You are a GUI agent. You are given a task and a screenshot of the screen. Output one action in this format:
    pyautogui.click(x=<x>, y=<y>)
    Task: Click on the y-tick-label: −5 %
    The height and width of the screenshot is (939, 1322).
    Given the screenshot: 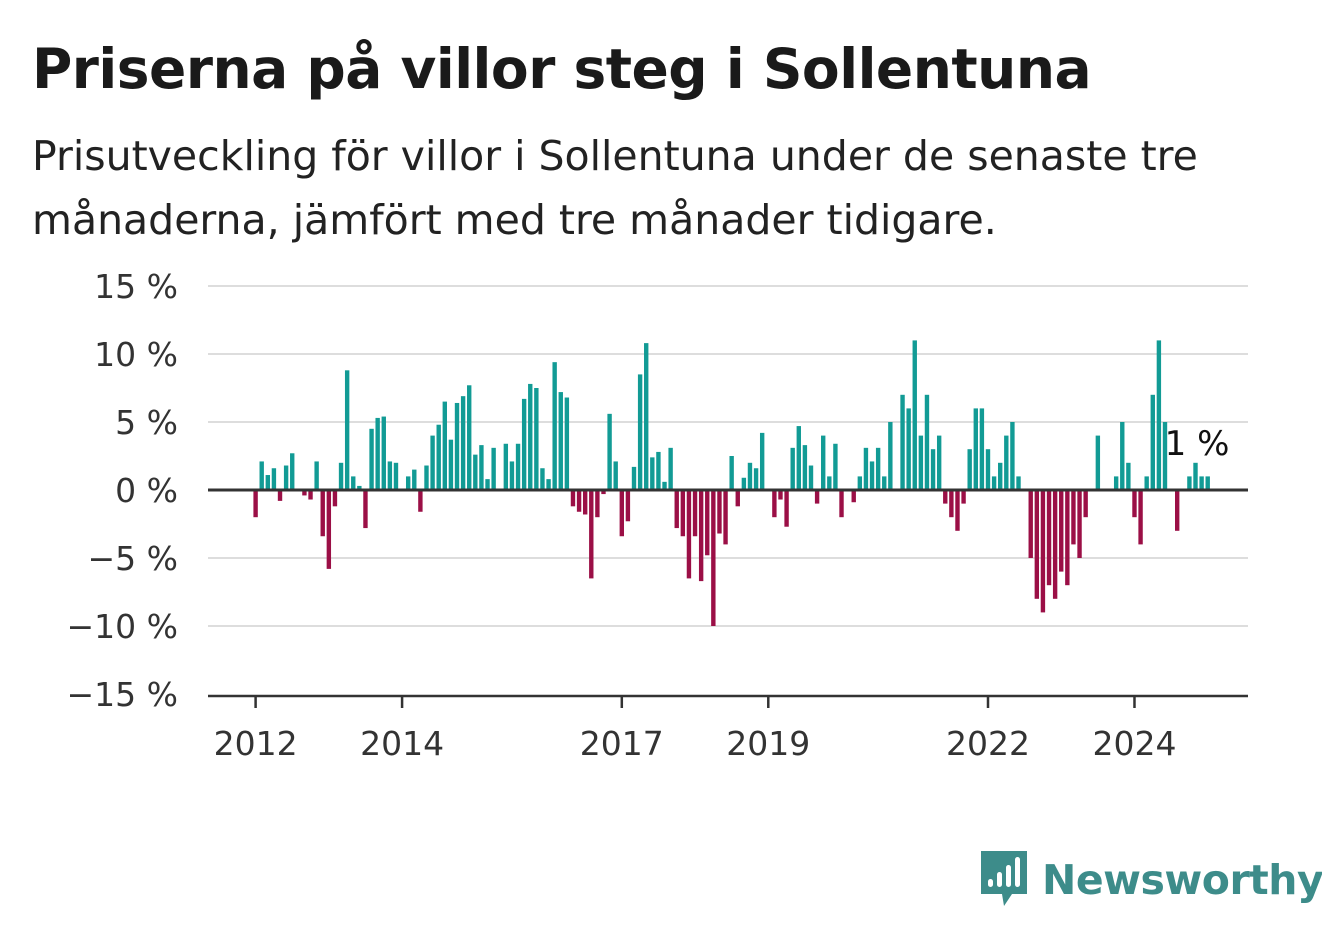 What is the action you would take?
    pyautogui.click(x=133, y=558)
    